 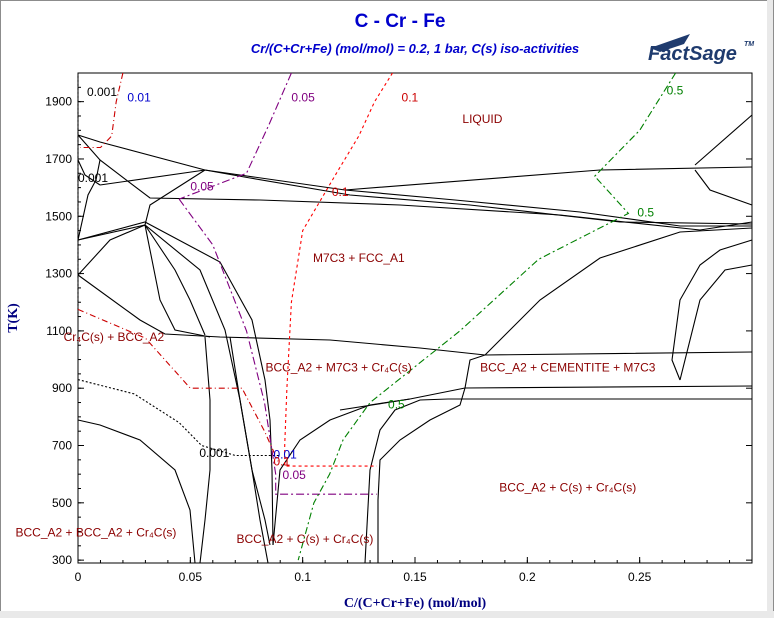 I want to click on x-tick-label: 0.15, so click(x=415, y=577).